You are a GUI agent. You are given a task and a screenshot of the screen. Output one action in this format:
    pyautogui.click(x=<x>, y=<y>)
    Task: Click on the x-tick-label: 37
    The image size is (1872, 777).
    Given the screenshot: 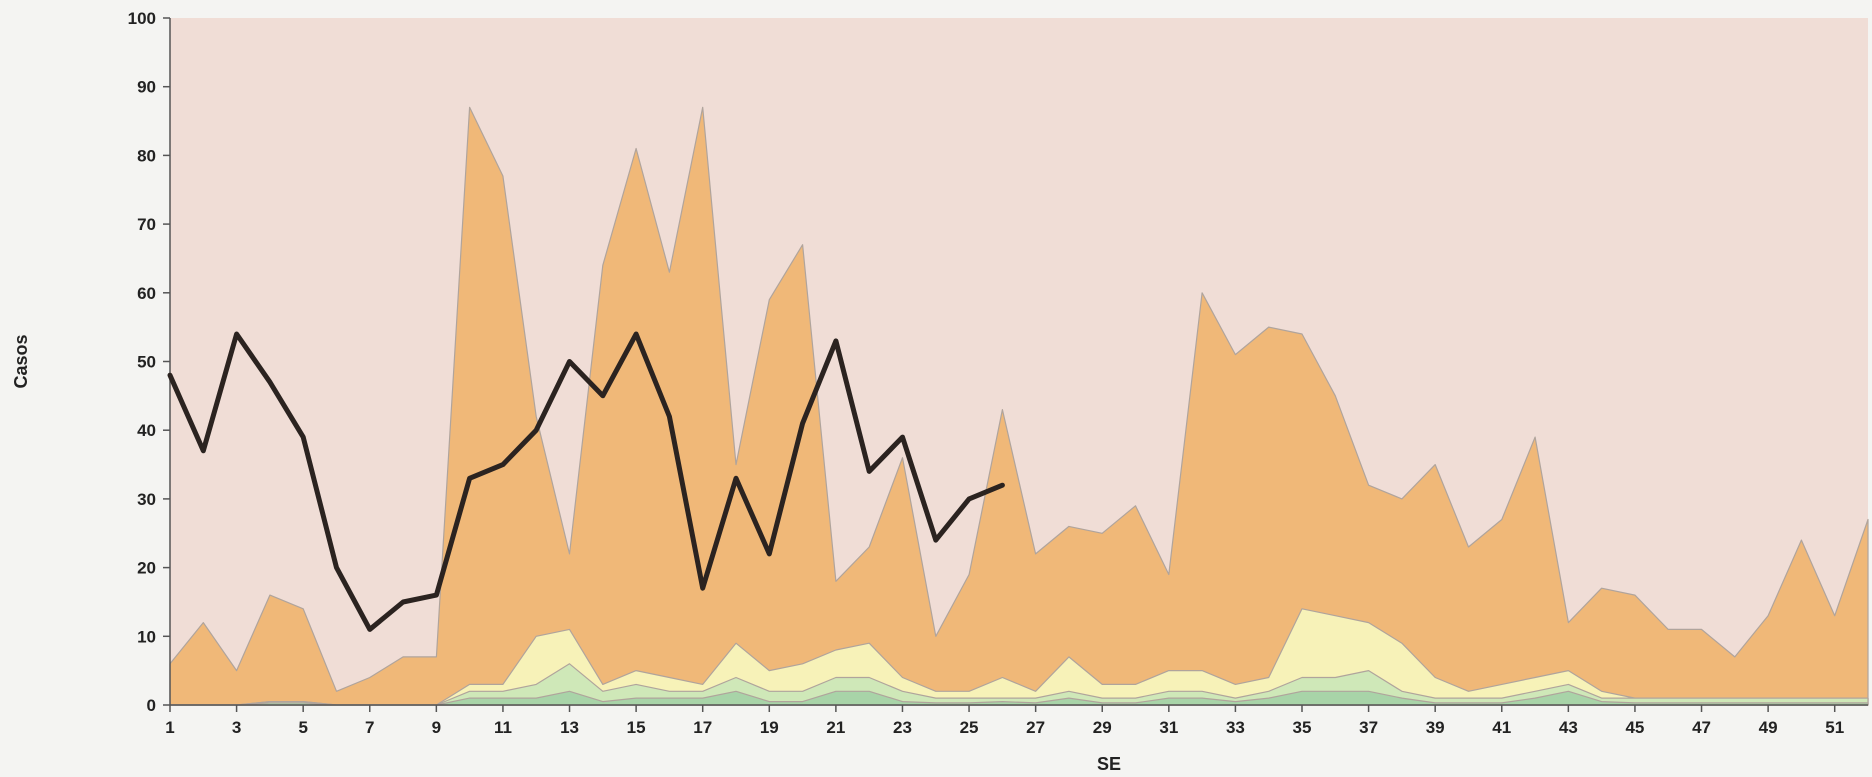 What is the action you would take?
    pyautogui.click(x=1368, y=727)
    